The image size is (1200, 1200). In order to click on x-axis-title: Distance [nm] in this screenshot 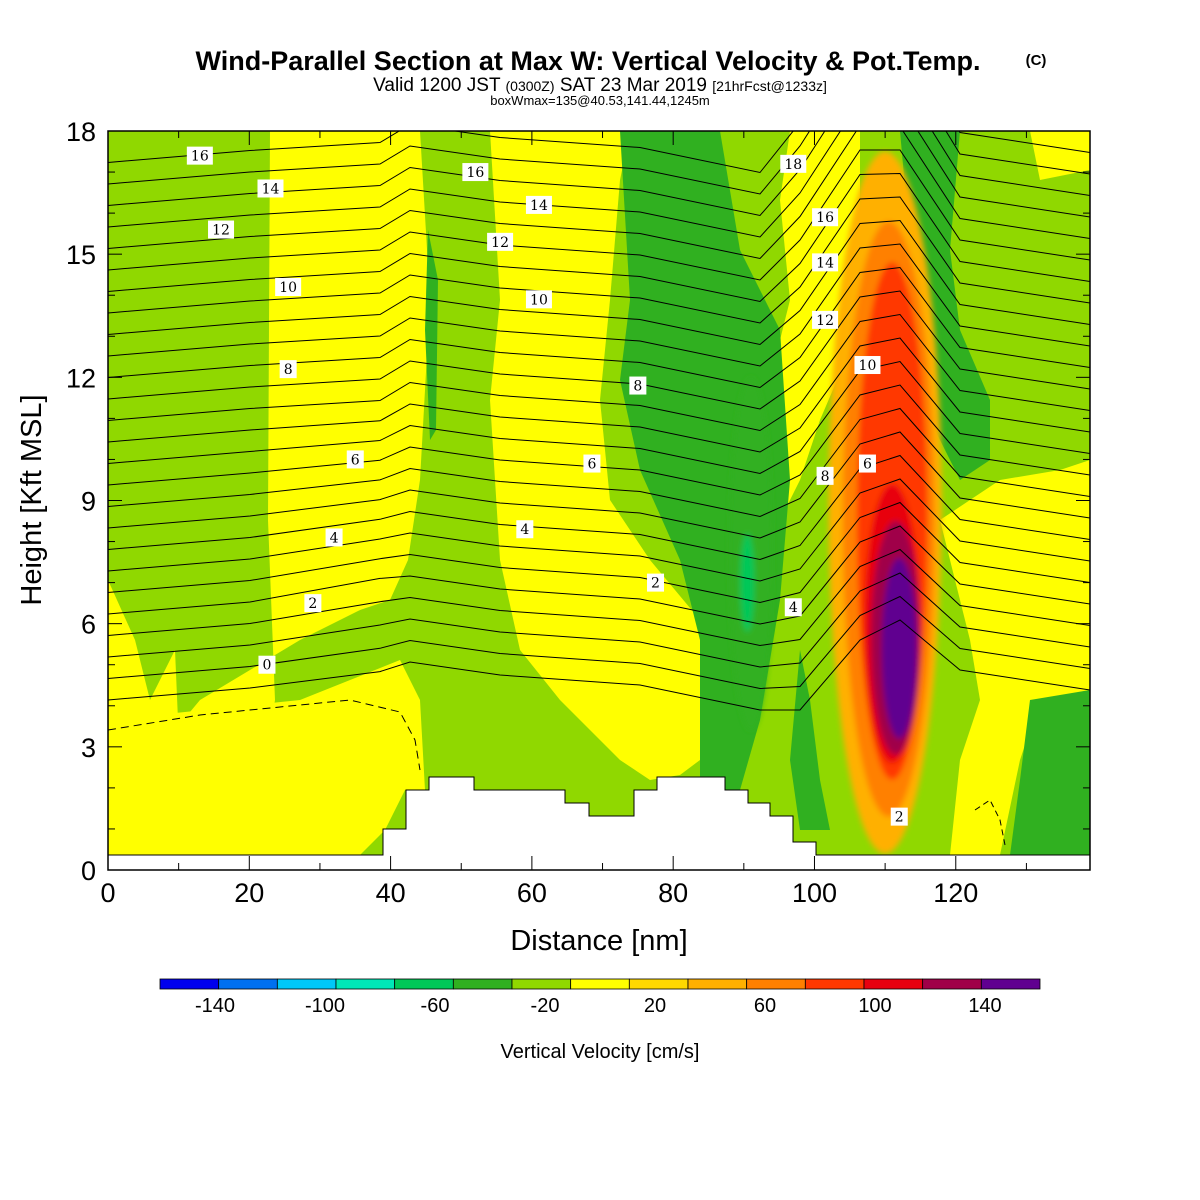, I will do `click(598, 941)`.